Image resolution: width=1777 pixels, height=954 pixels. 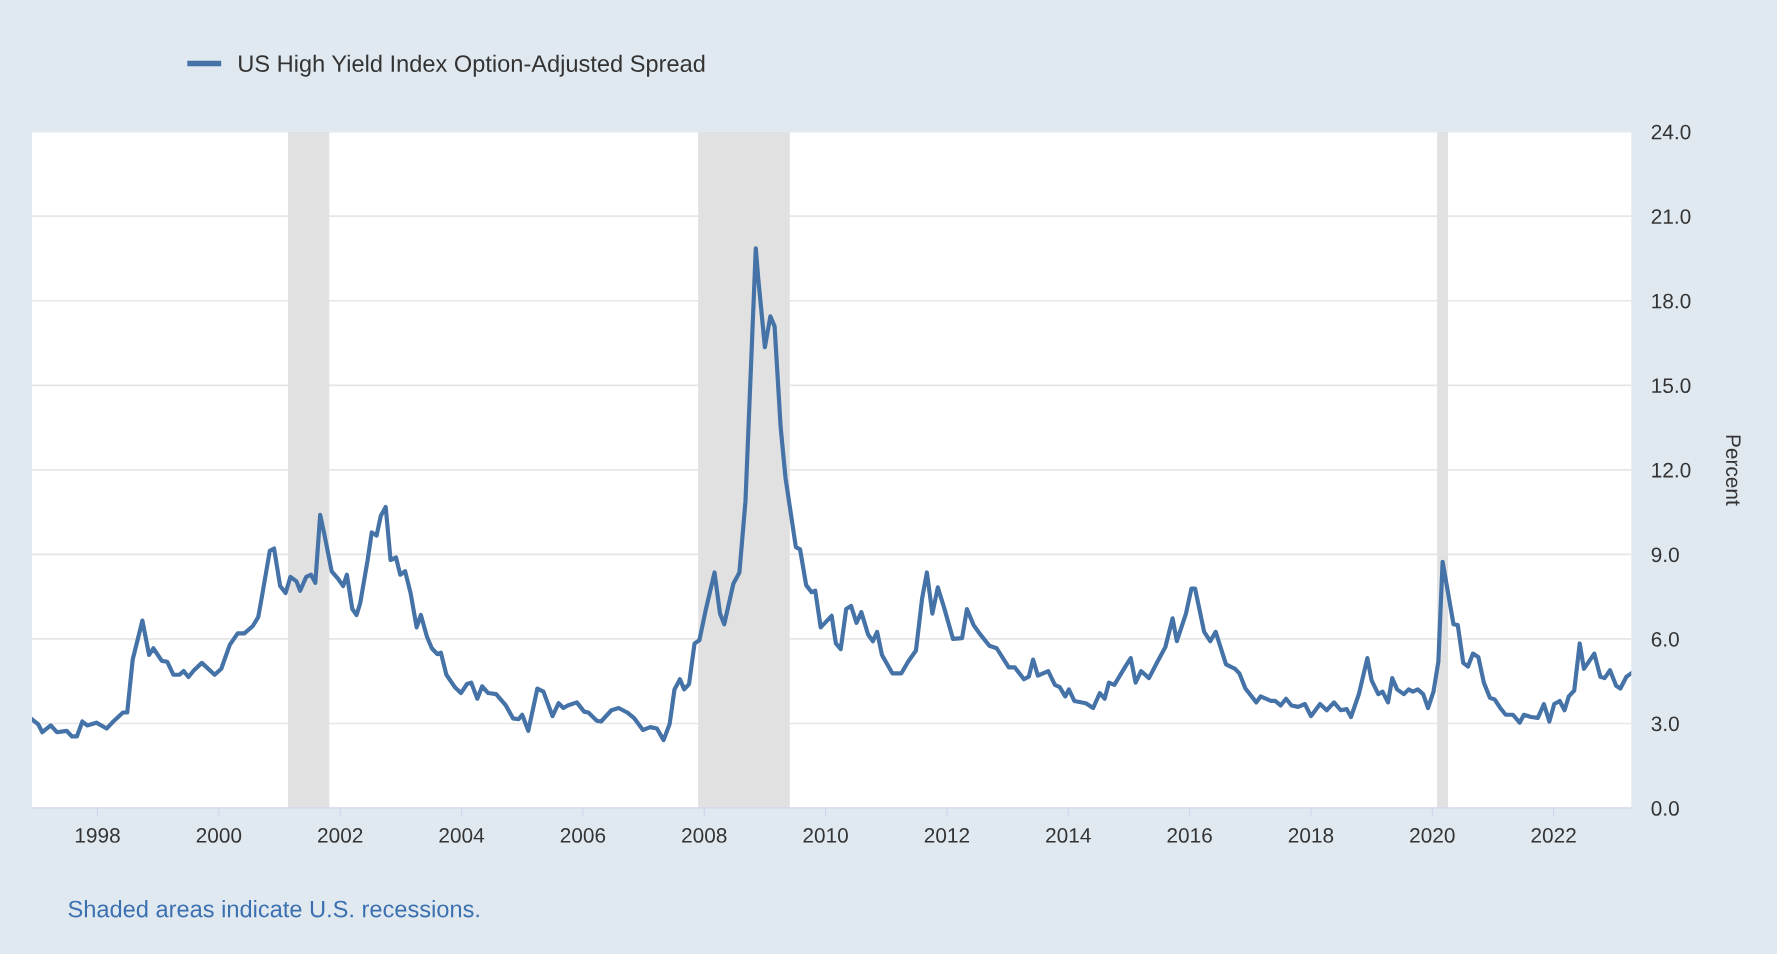 What do you see at coordinates (1665, 808) in the screenshot?
I see `y-tick-label: 0.0` at bounding box center [1665, 808].